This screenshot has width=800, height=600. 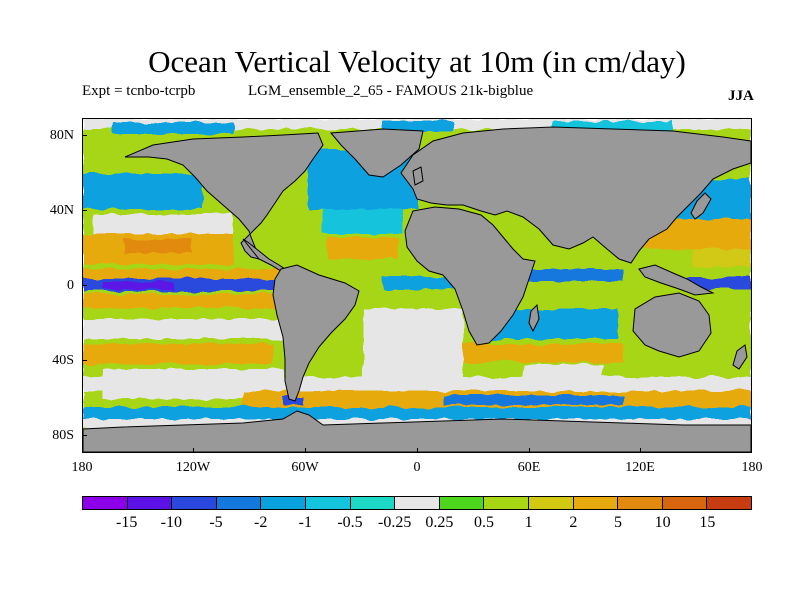 I want to click on field-arctic-blue, so click(x=173, y=128).